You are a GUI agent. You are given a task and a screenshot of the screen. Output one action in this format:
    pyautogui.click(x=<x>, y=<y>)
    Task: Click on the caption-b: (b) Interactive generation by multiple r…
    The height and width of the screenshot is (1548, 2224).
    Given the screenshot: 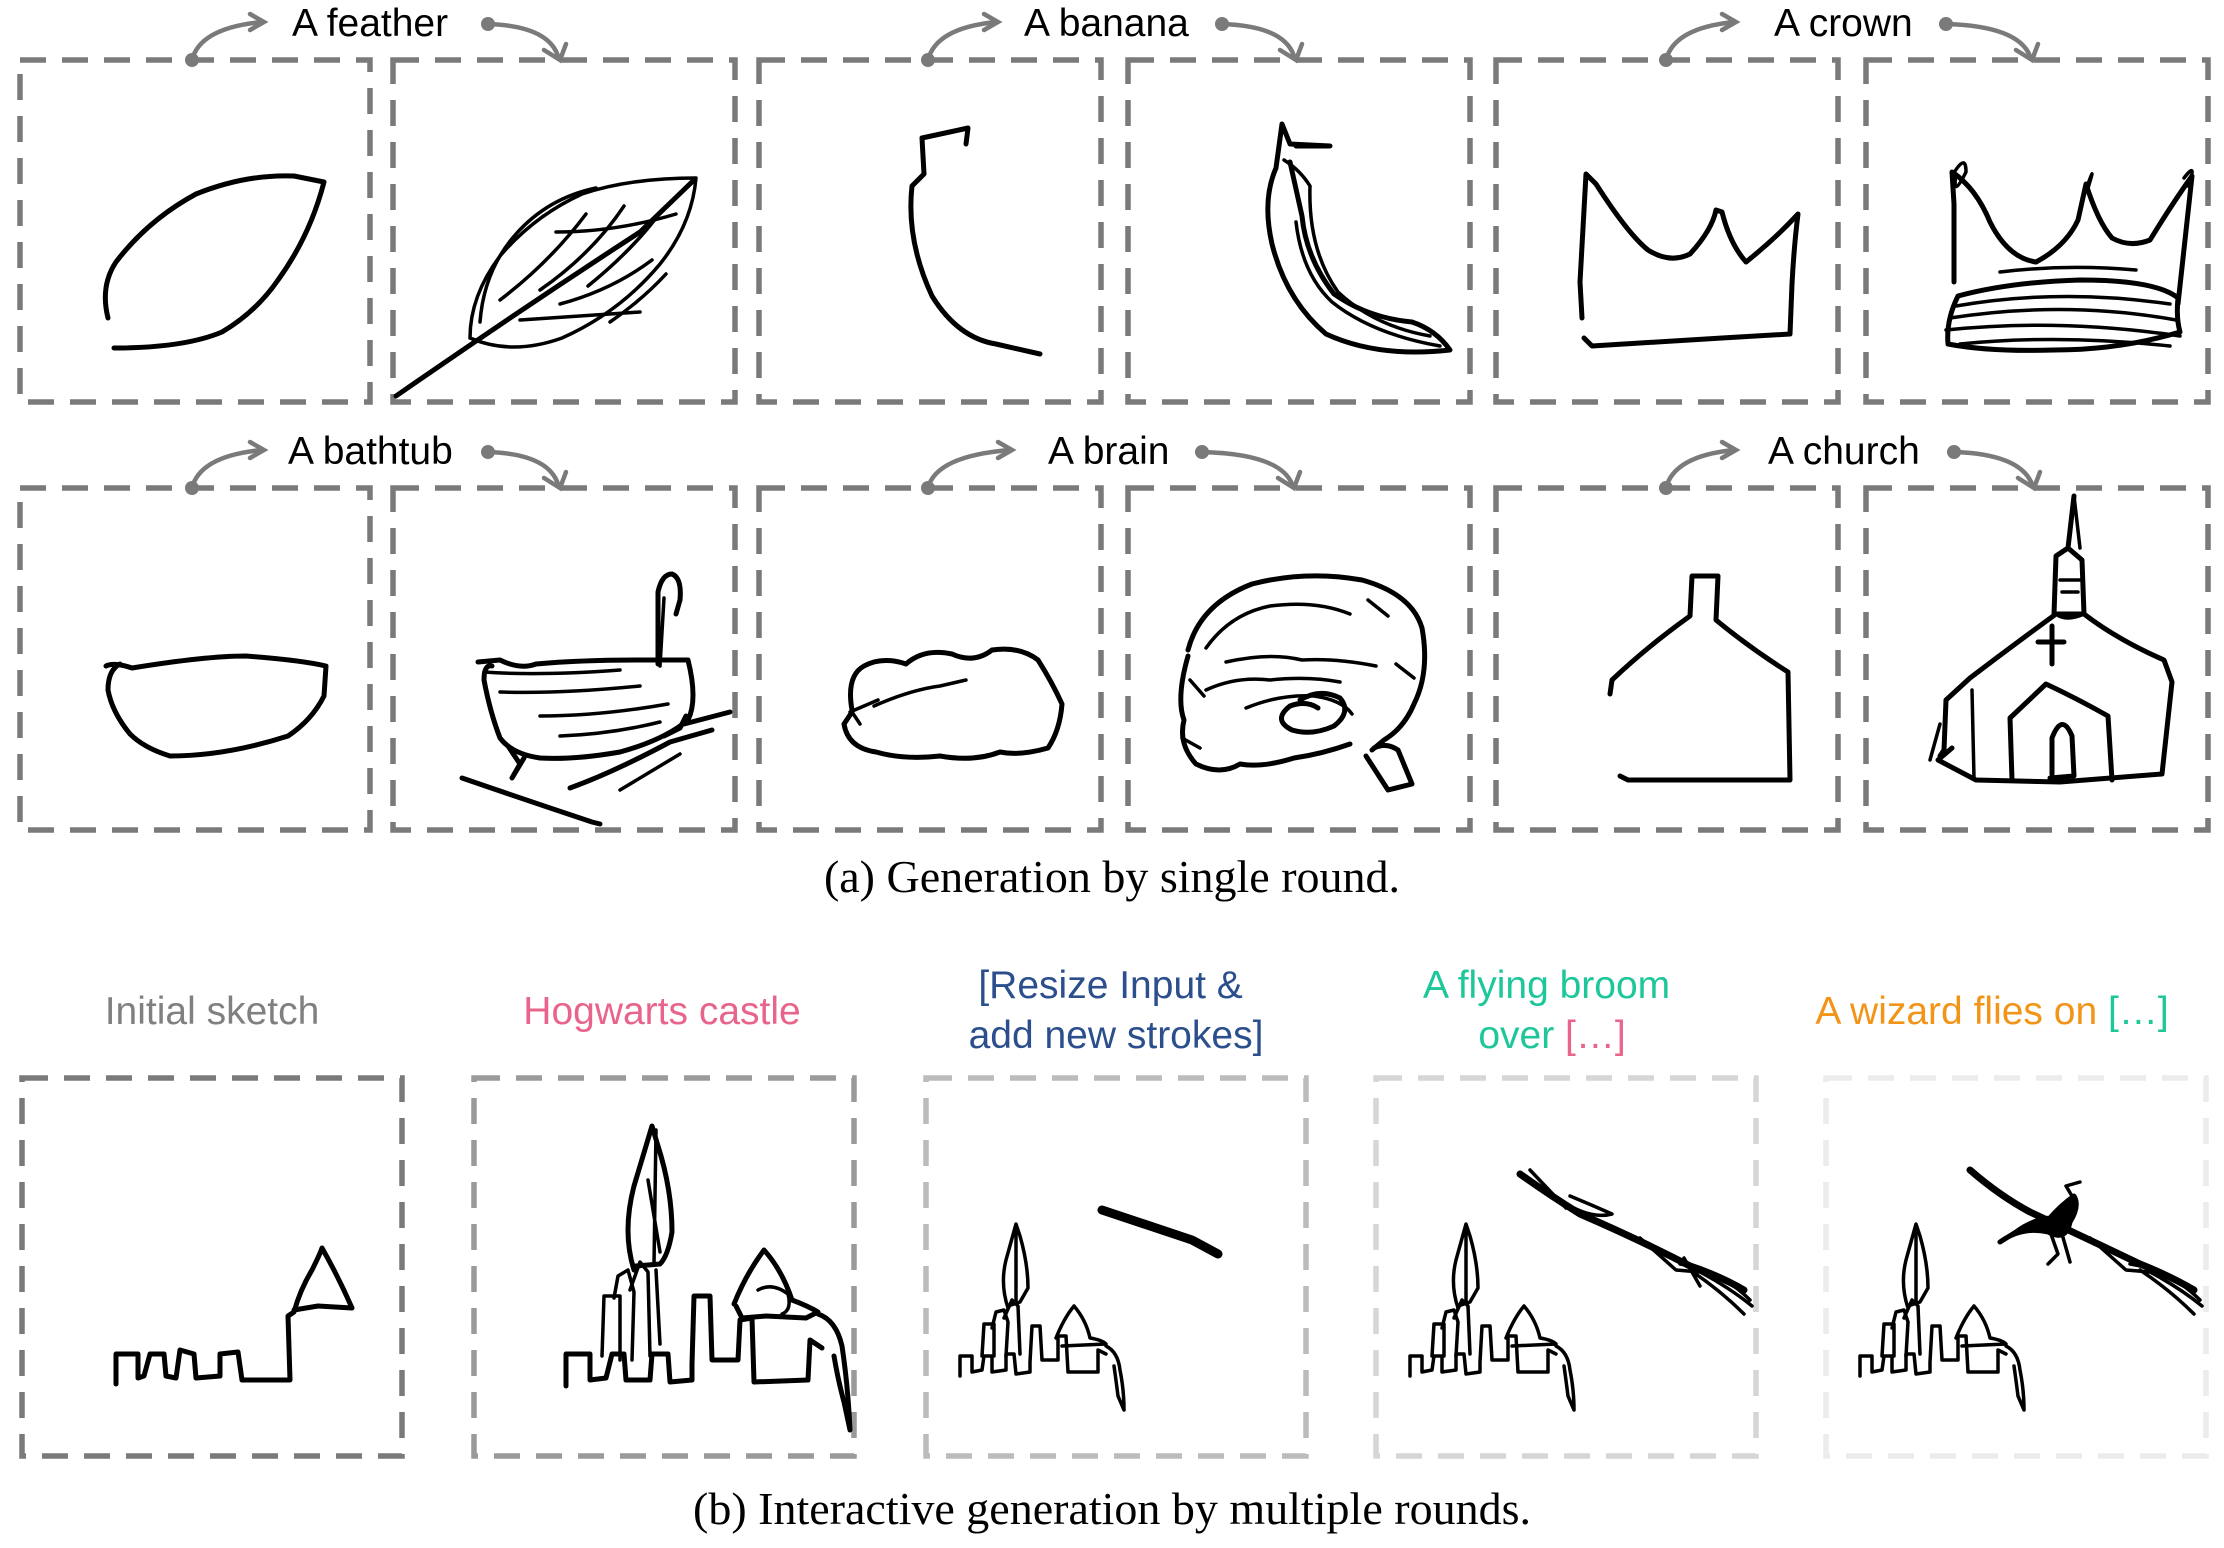 What is the action you would take?
    pyautogui.click(x=1112, y=1508)
    